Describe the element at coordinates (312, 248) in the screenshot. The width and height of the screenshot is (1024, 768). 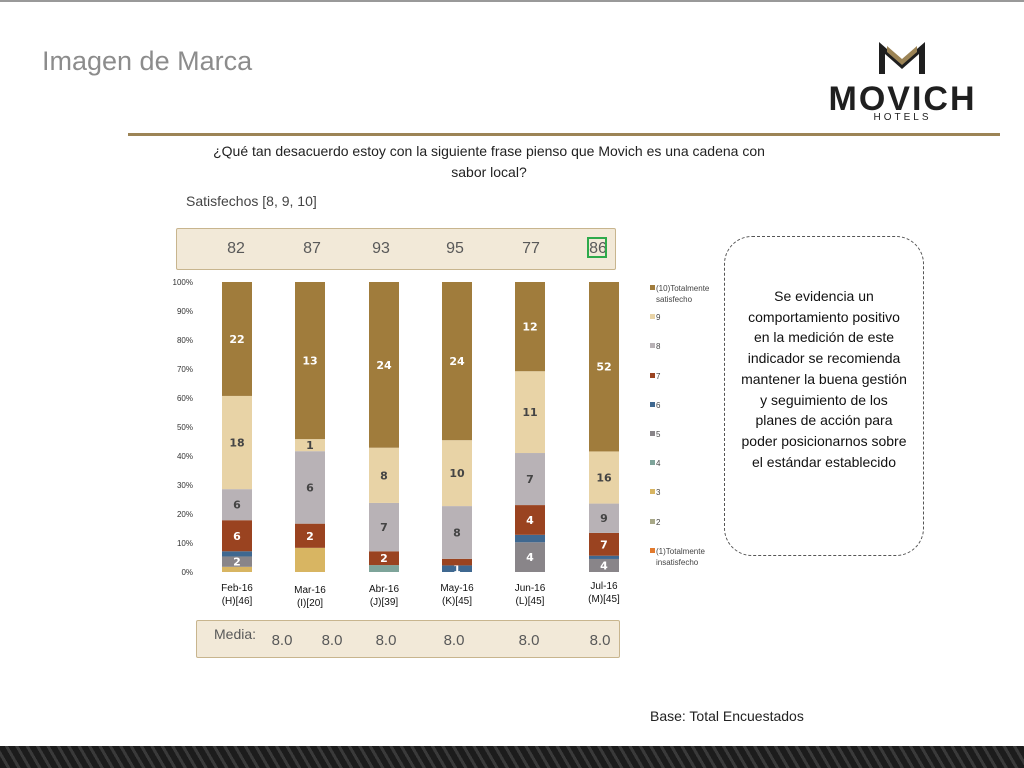
I see `satisfied-value: 87` at that location.